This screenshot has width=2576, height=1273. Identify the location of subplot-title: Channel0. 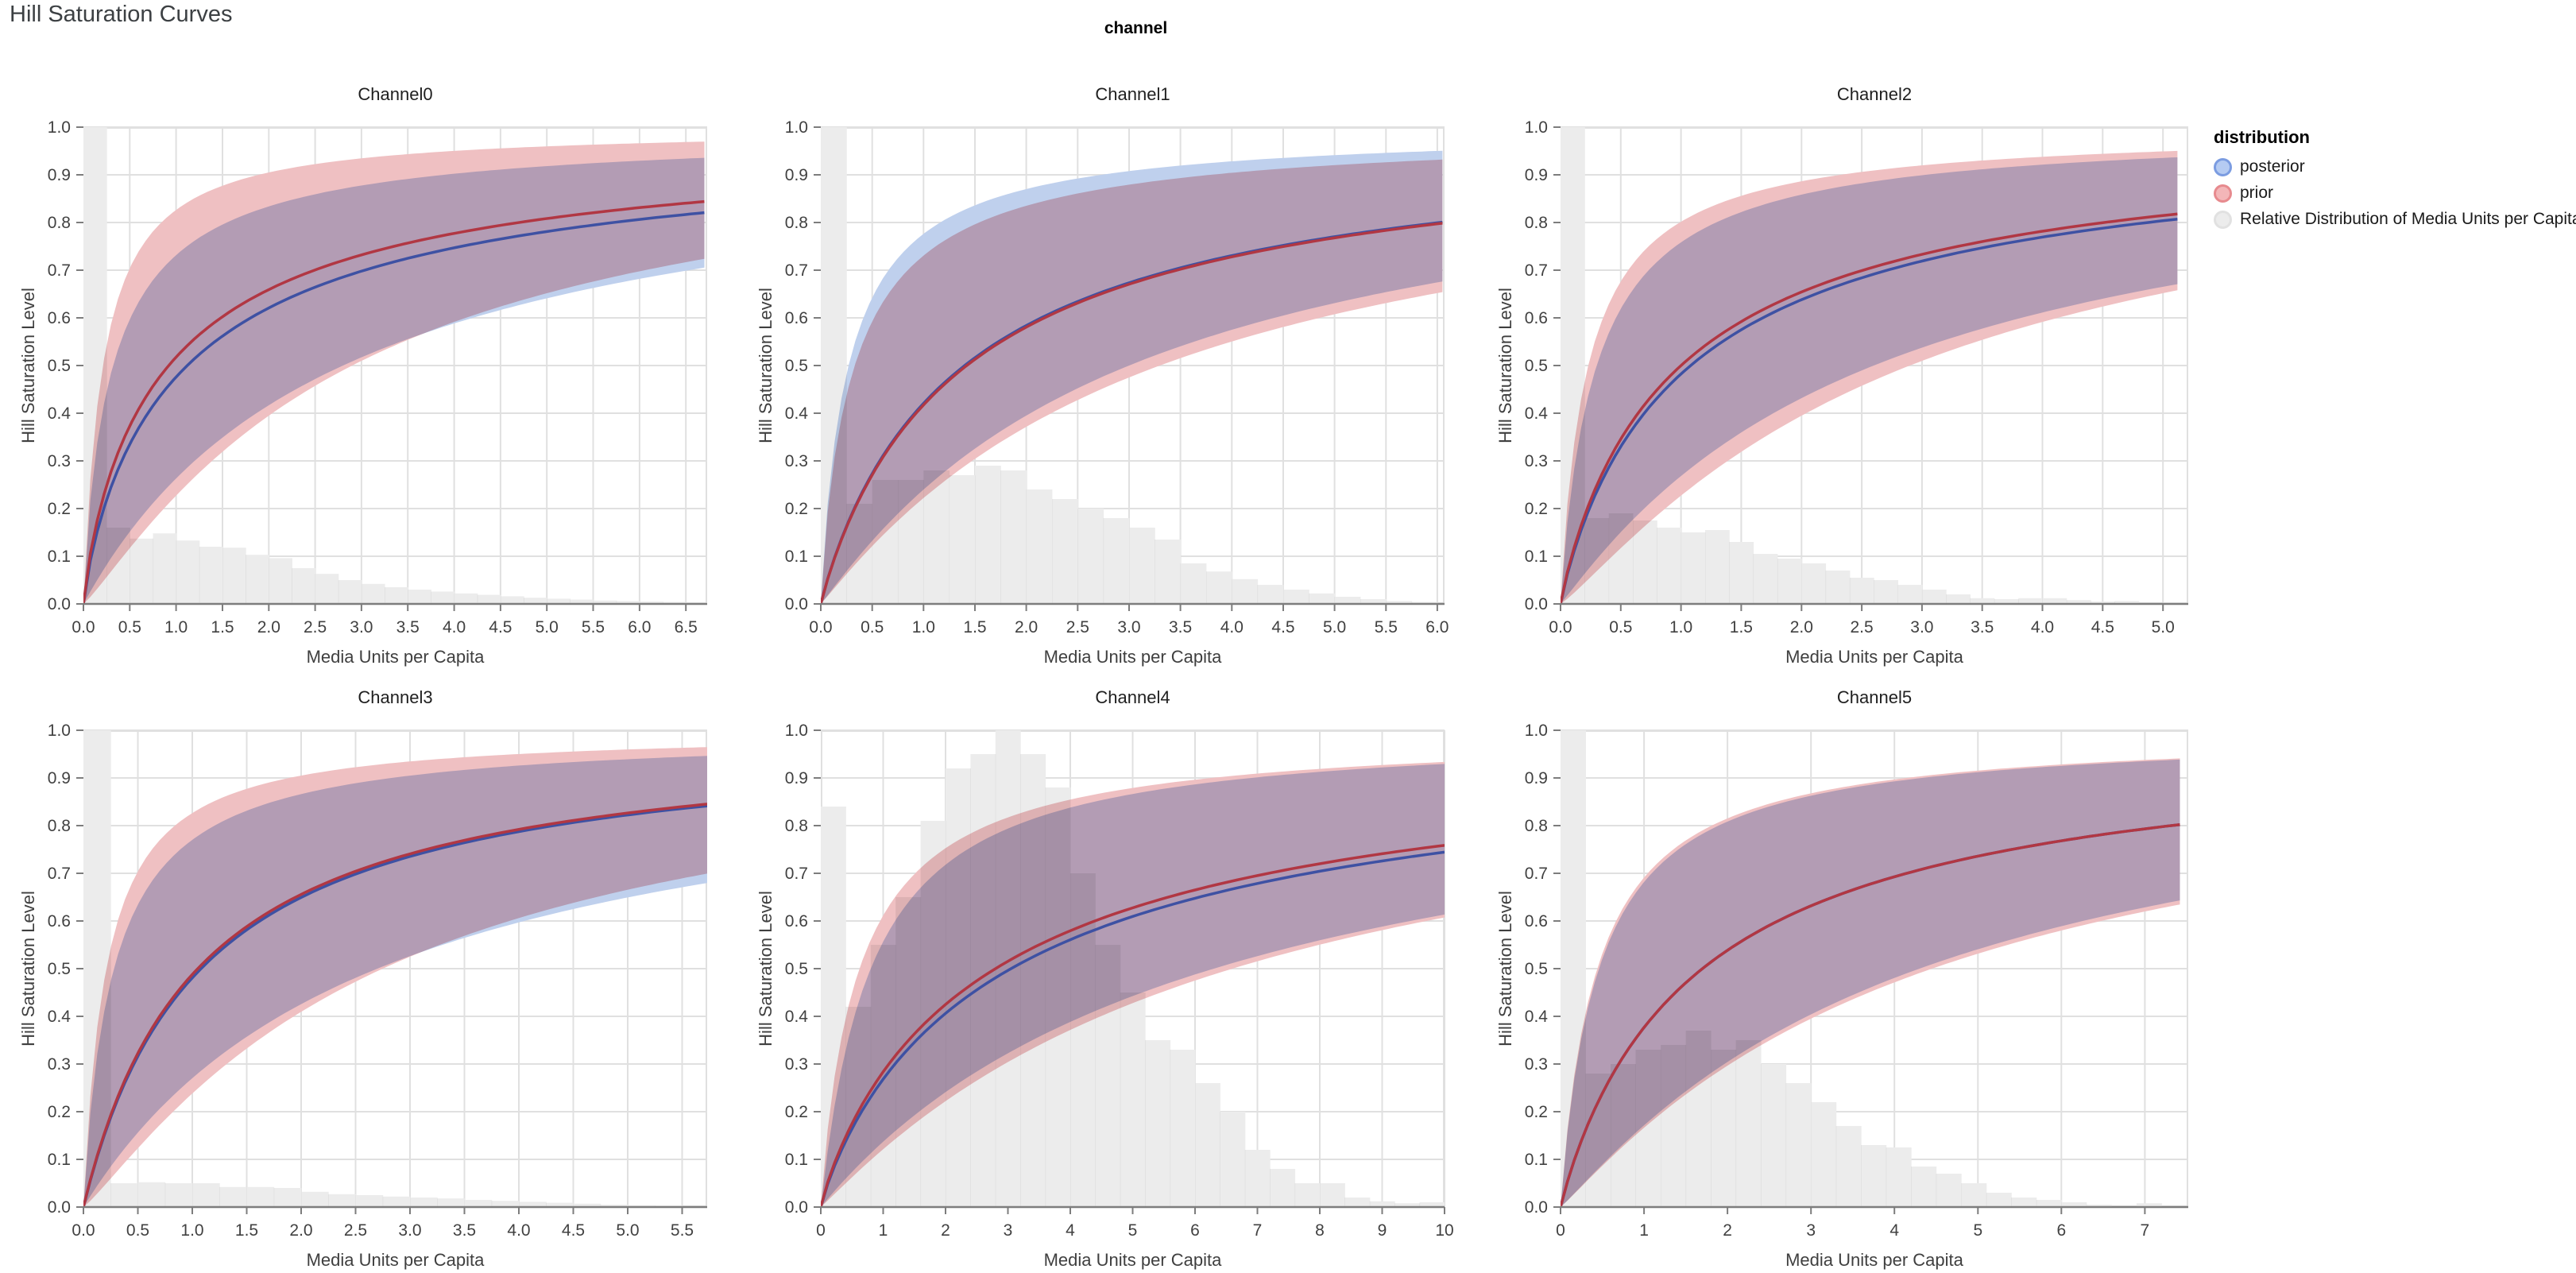
(395, 94).